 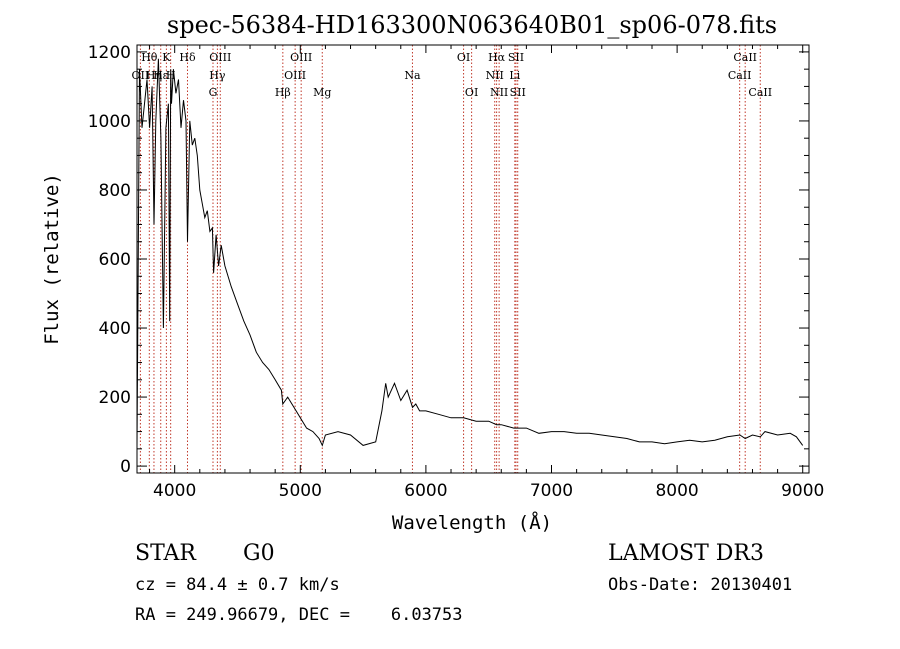 What do you see at coordinates (125, 467) in the screenshot?
I see `y-tick-label: 0` at bounding box center [125, 467].